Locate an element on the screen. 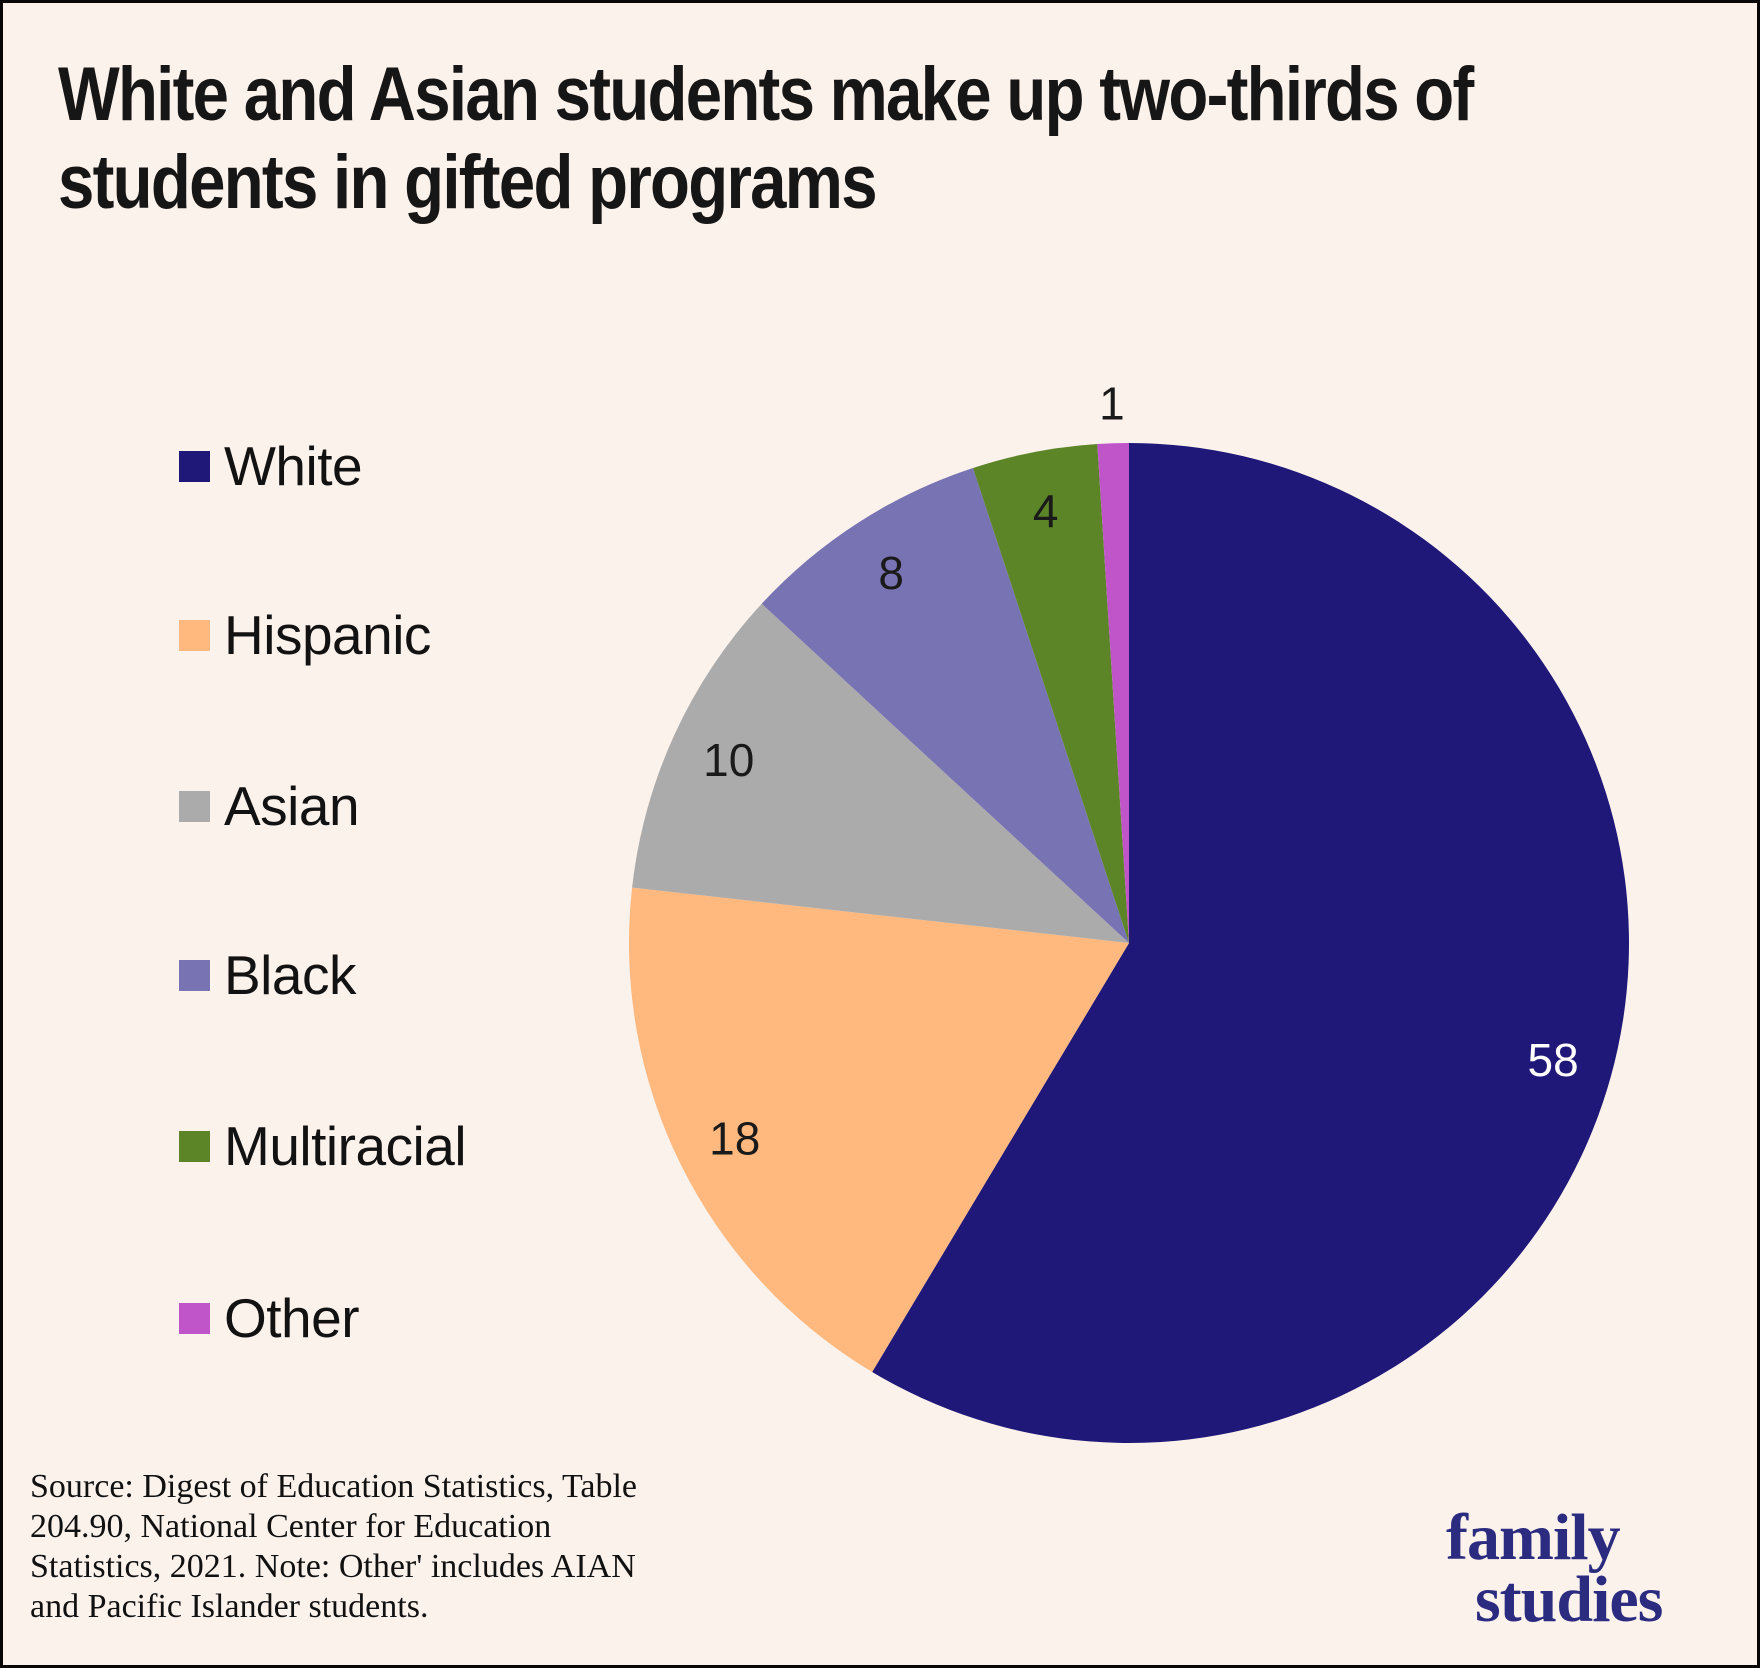  legend-swatch-white is located at coordinates (194, 466).